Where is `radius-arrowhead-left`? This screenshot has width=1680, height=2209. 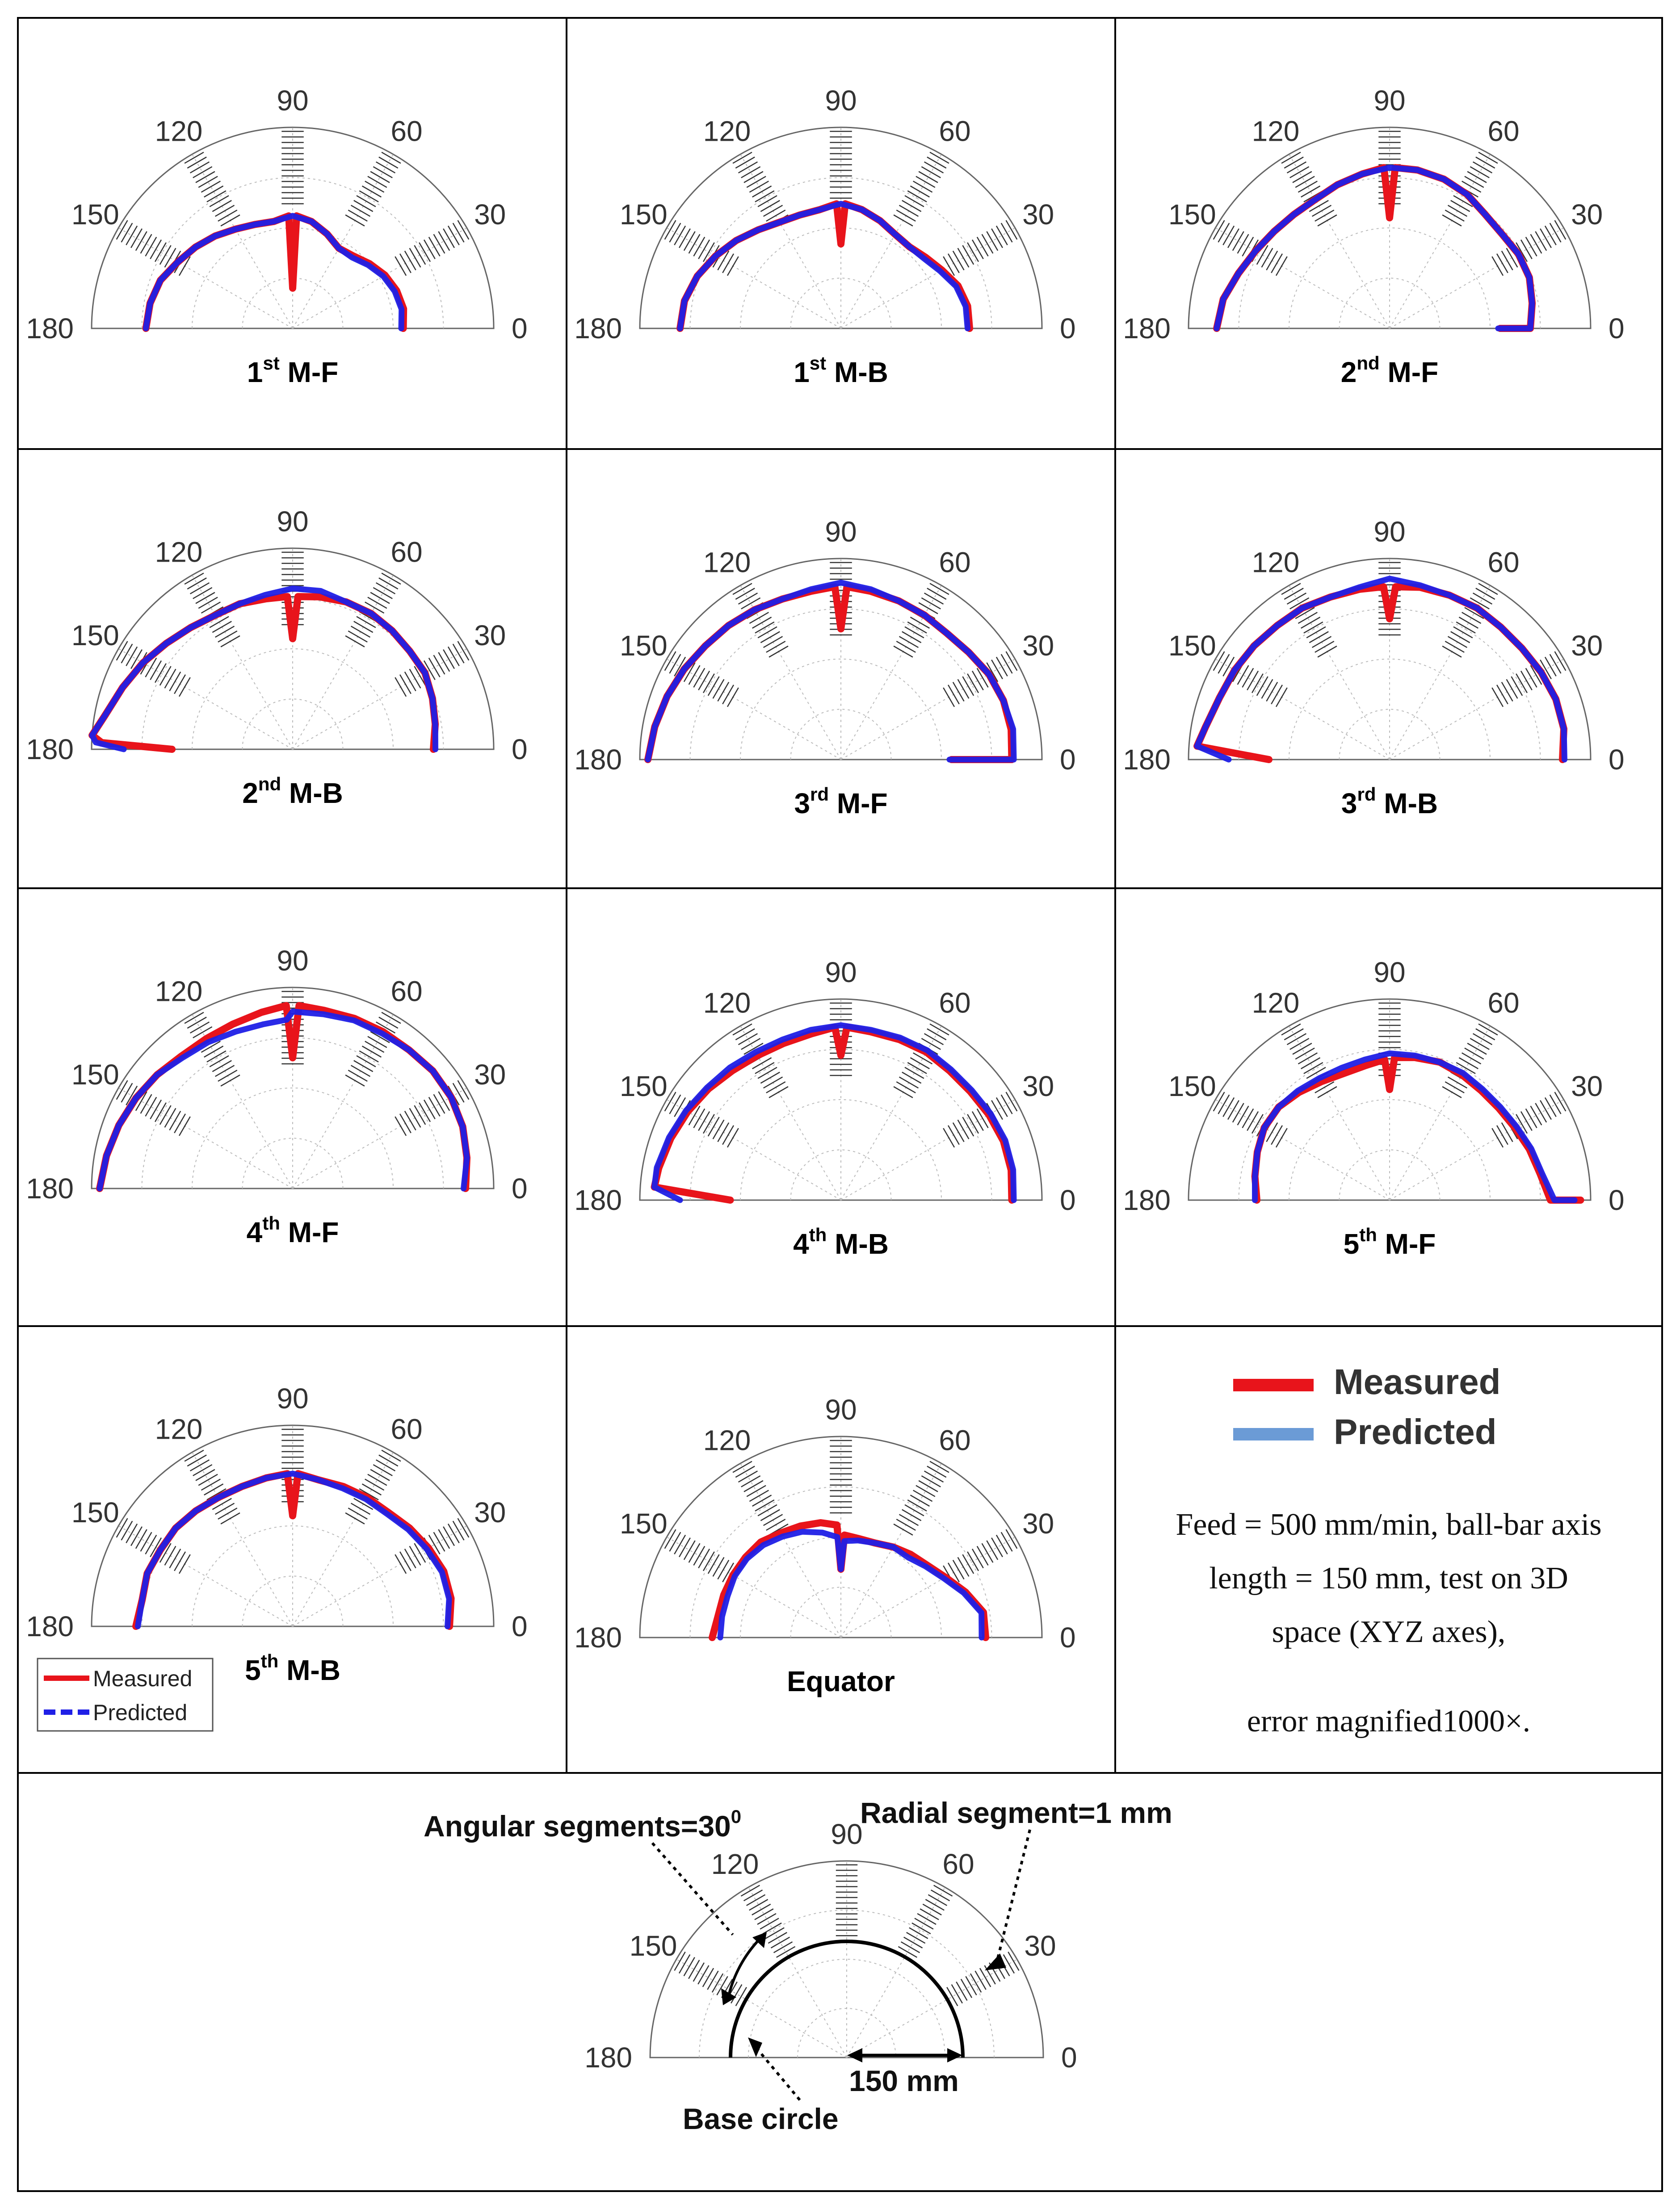 radius-arrowhead-left is located at coordinates (854, 2055).